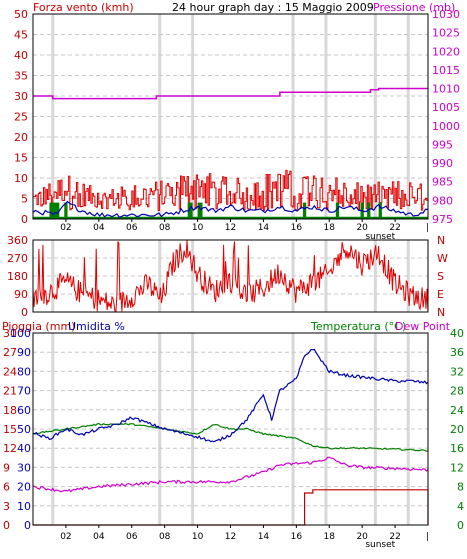 This screenshot has width=467, height=559. I want to click on direction-axis-tick: 0, so click(24, 312).